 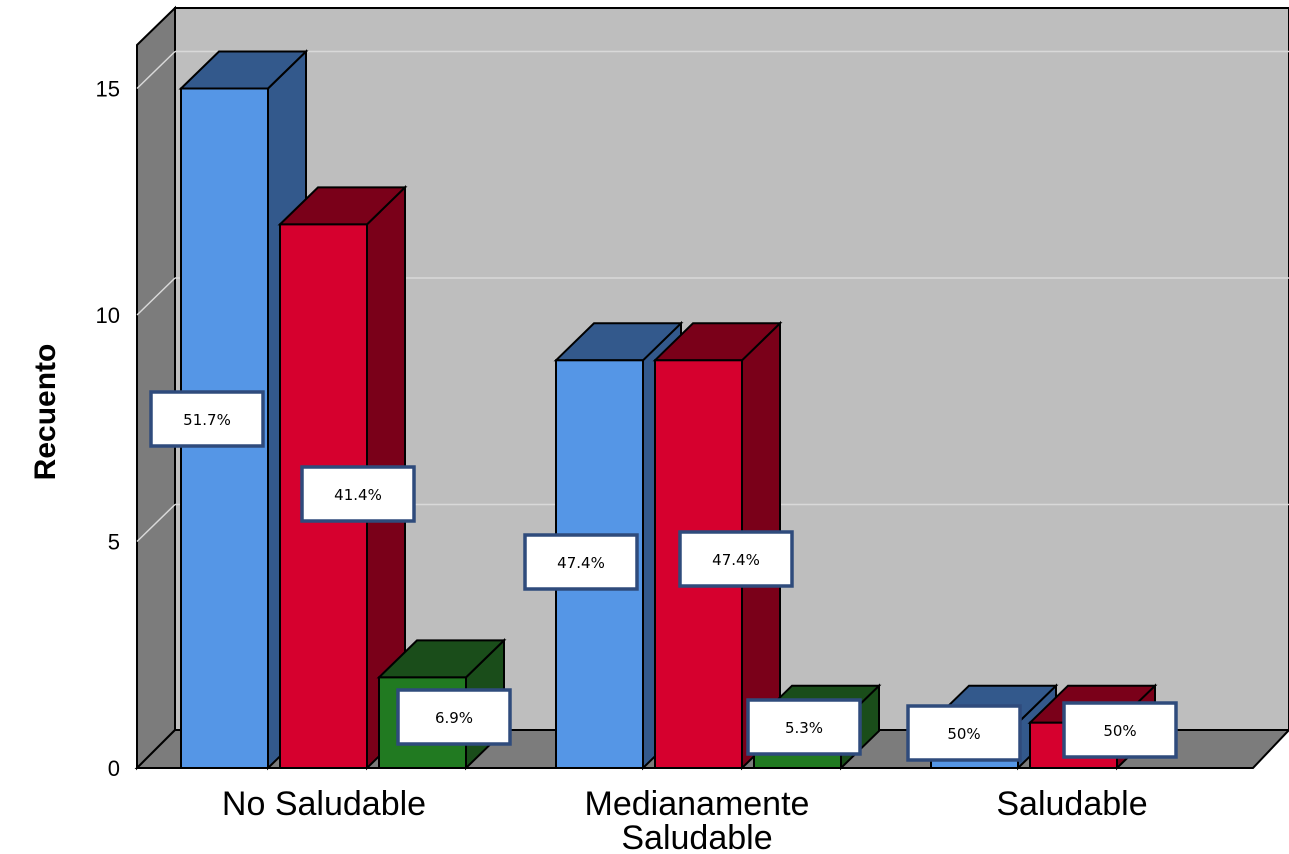 I want to click on y-axis-title: Recuento, so click(x=45, y=412).